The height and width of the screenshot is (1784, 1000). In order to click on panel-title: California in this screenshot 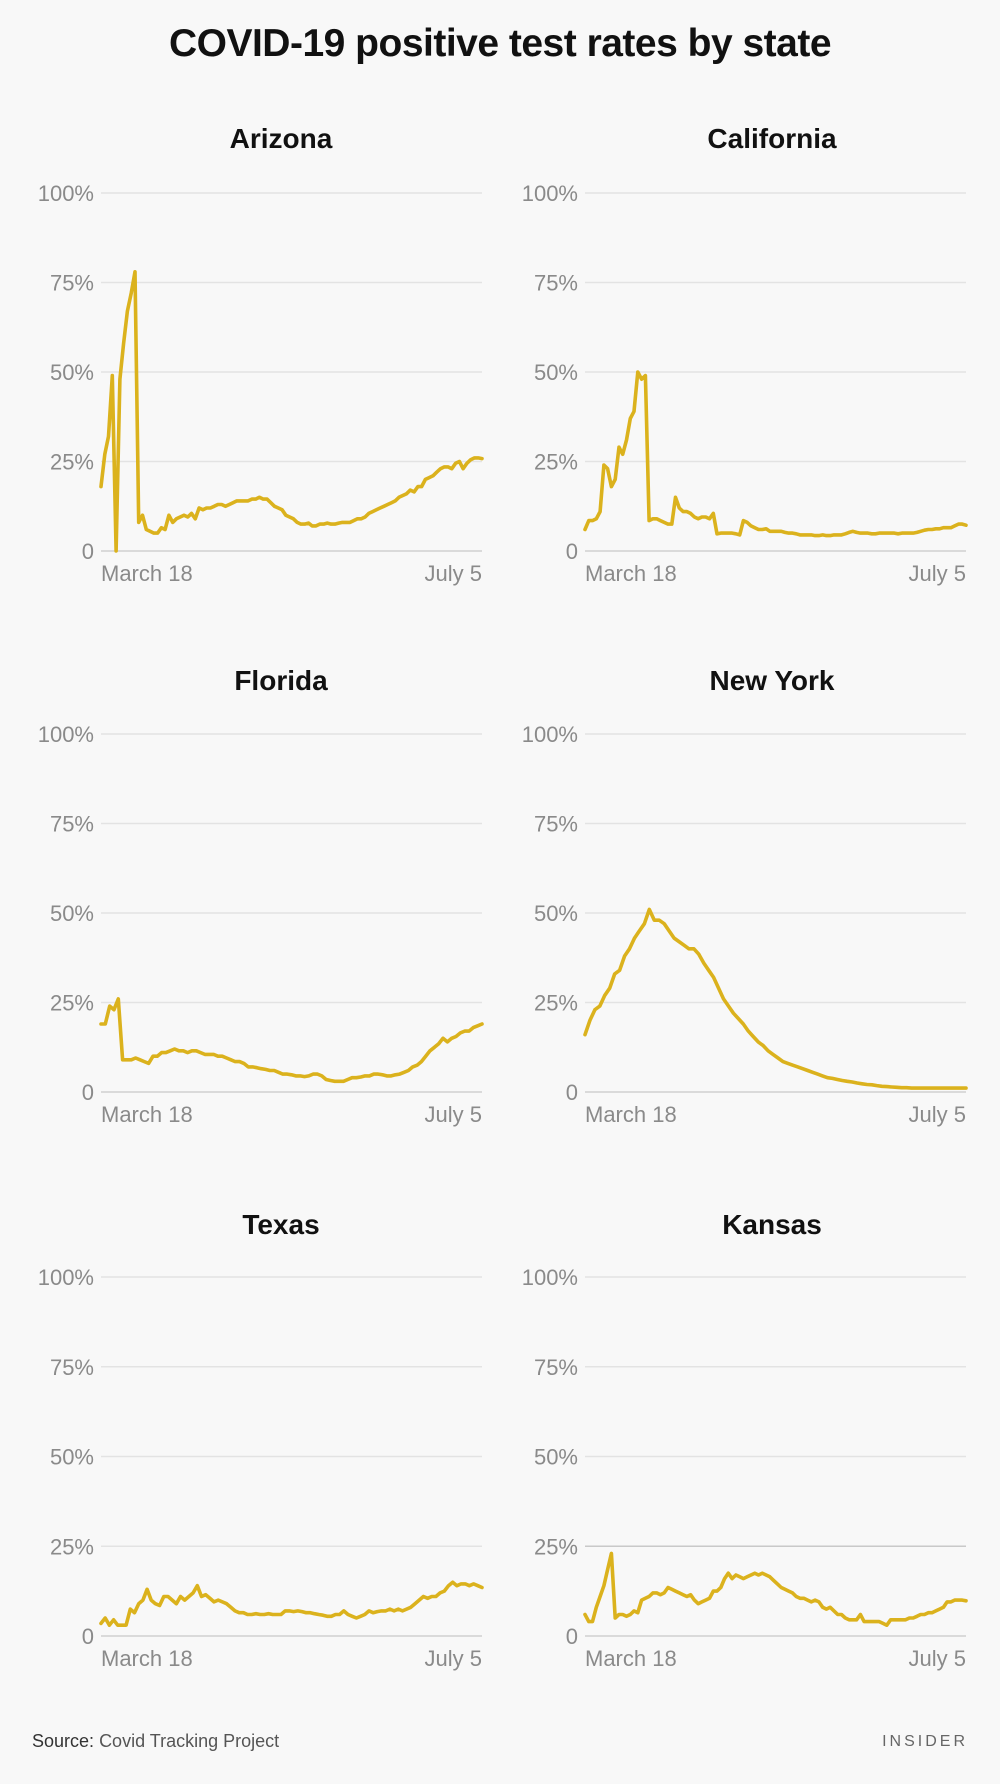, I will do `click(772, 138)`.